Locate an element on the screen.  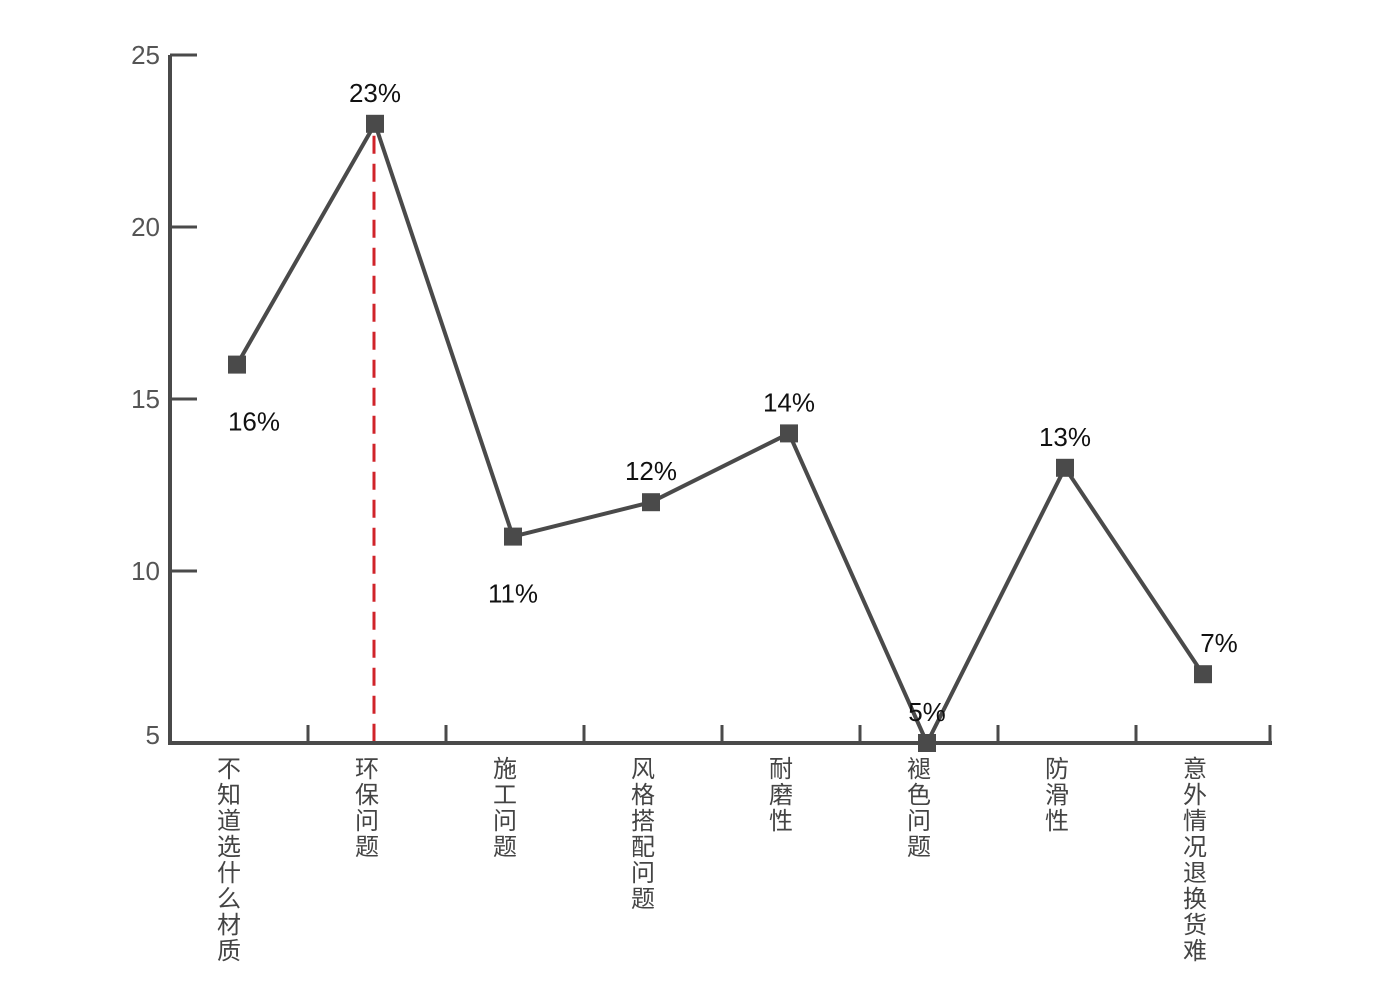
x-category-label: 不知道选什么材质 is located at coordinates (229, 860).